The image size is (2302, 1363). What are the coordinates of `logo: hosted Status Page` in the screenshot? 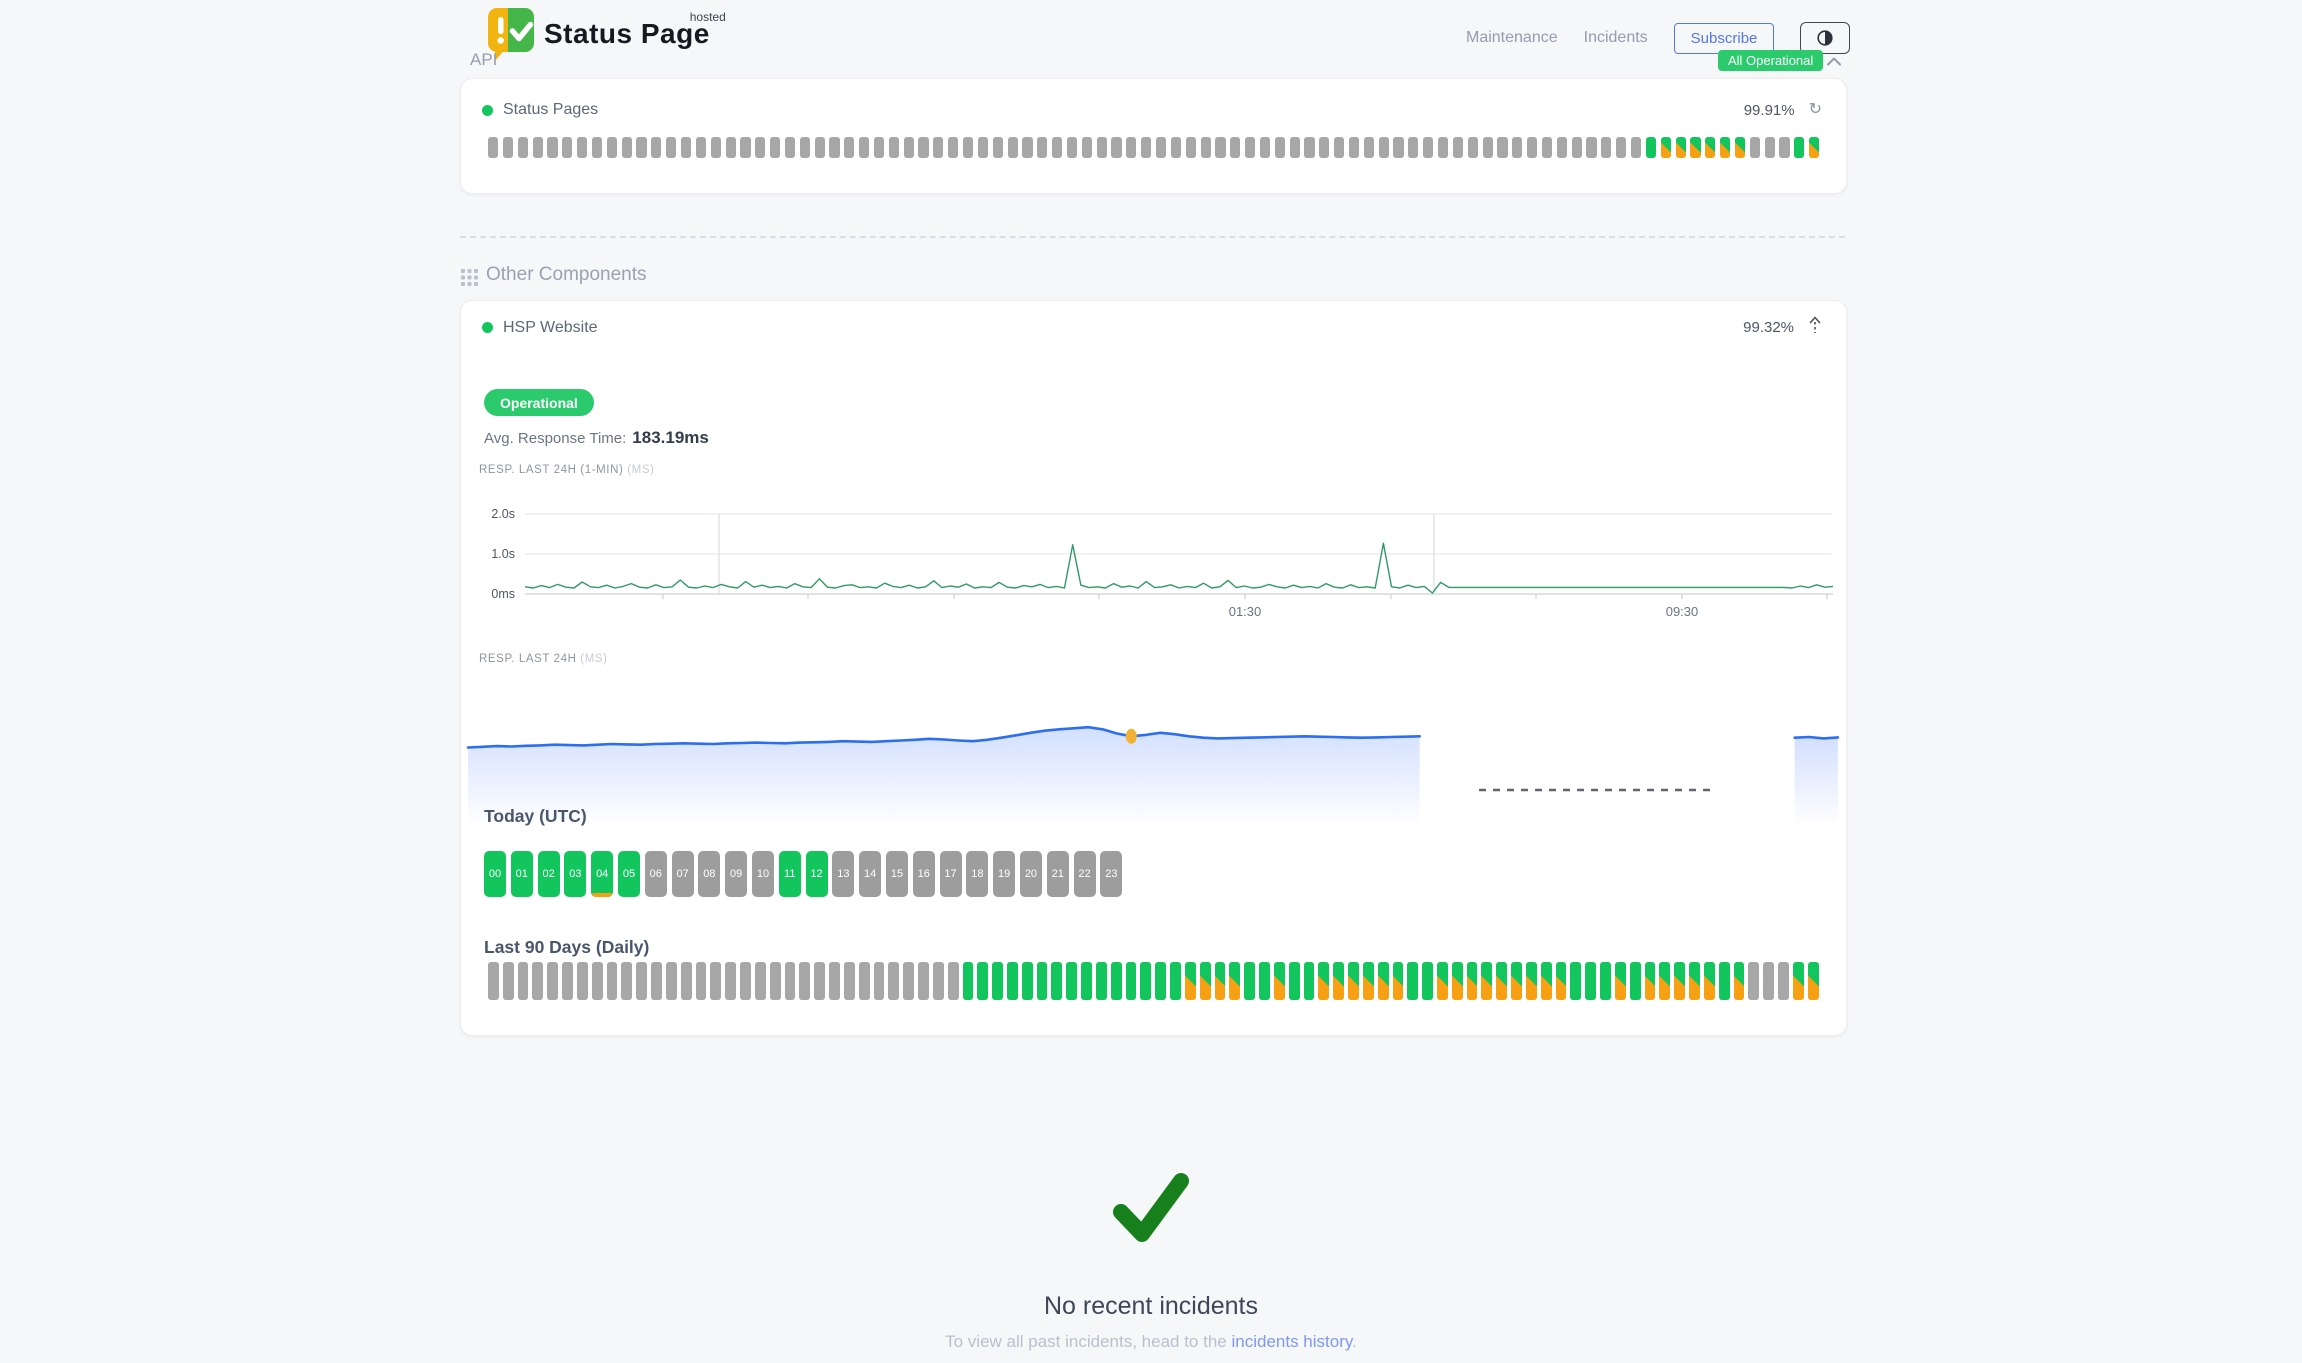 It's located at (607, 35).